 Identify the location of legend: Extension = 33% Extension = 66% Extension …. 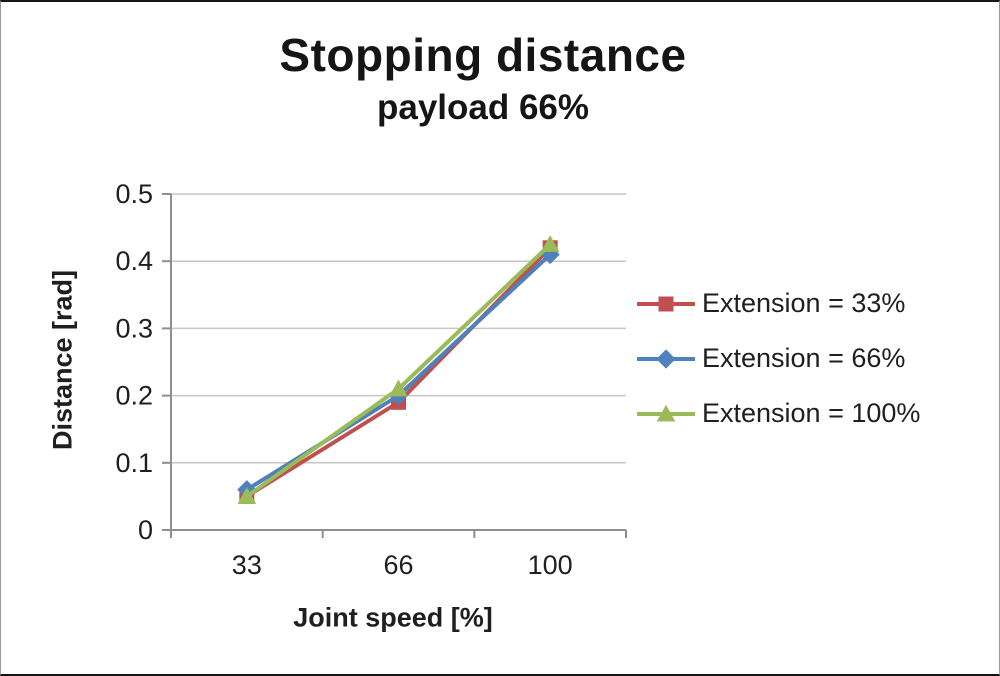
(778, 358).